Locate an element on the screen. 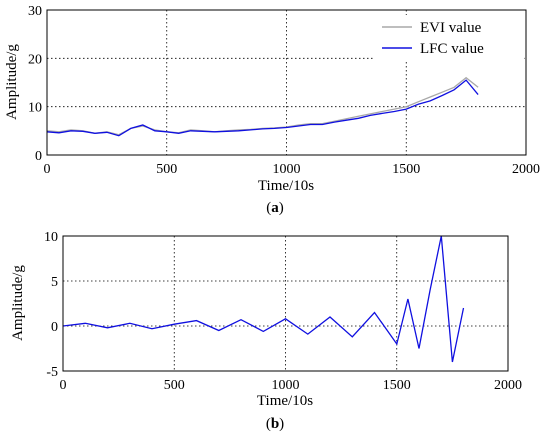  panel-a-legend: EVI value LFC value is located at coordinates (449, 38).